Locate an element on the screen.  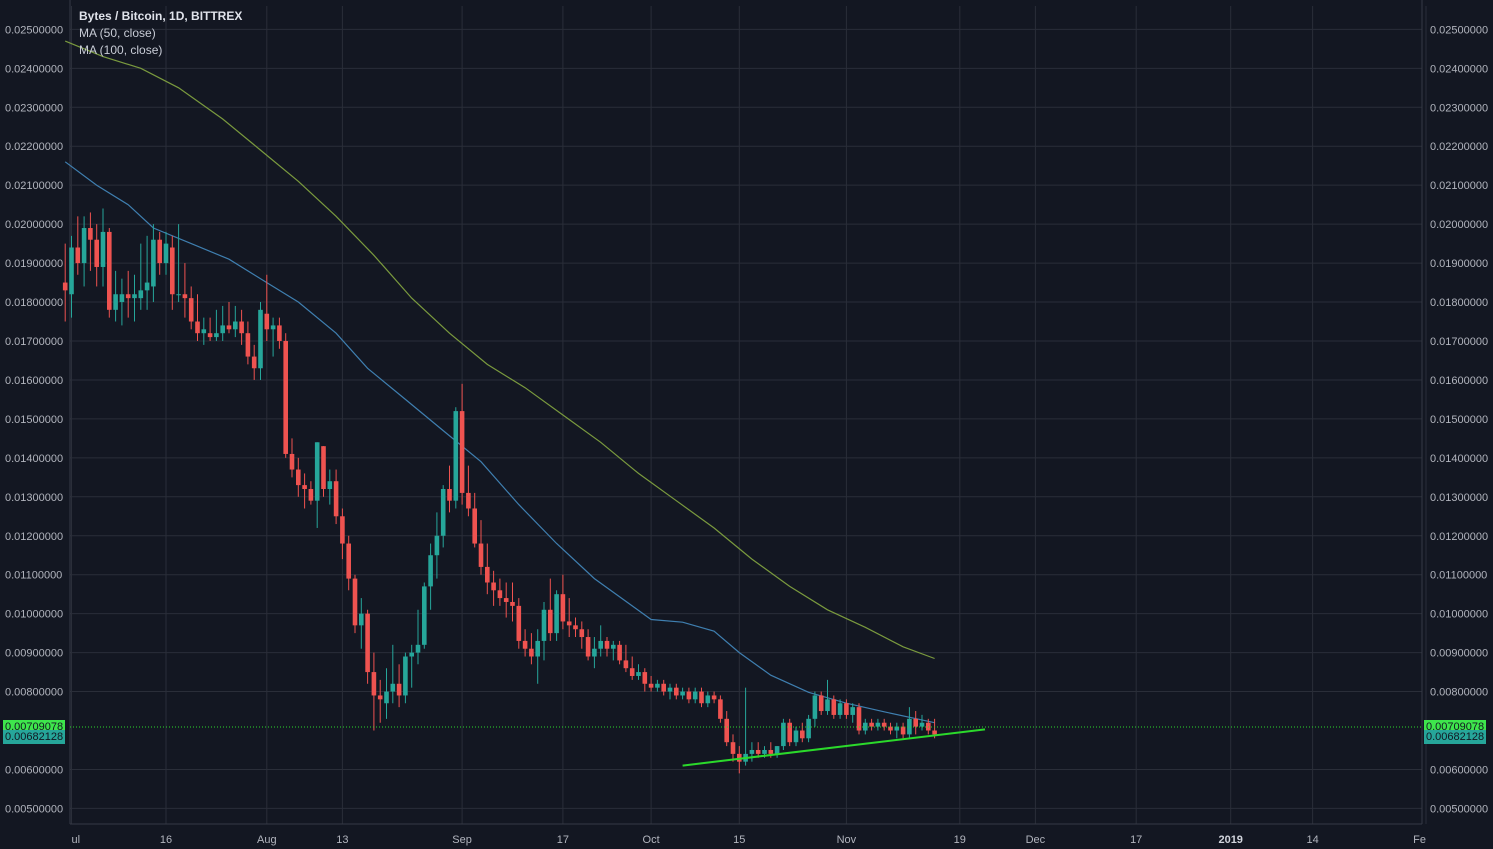
y-tick-label-left: 0.01100000 is located at coordinates (33, 576).